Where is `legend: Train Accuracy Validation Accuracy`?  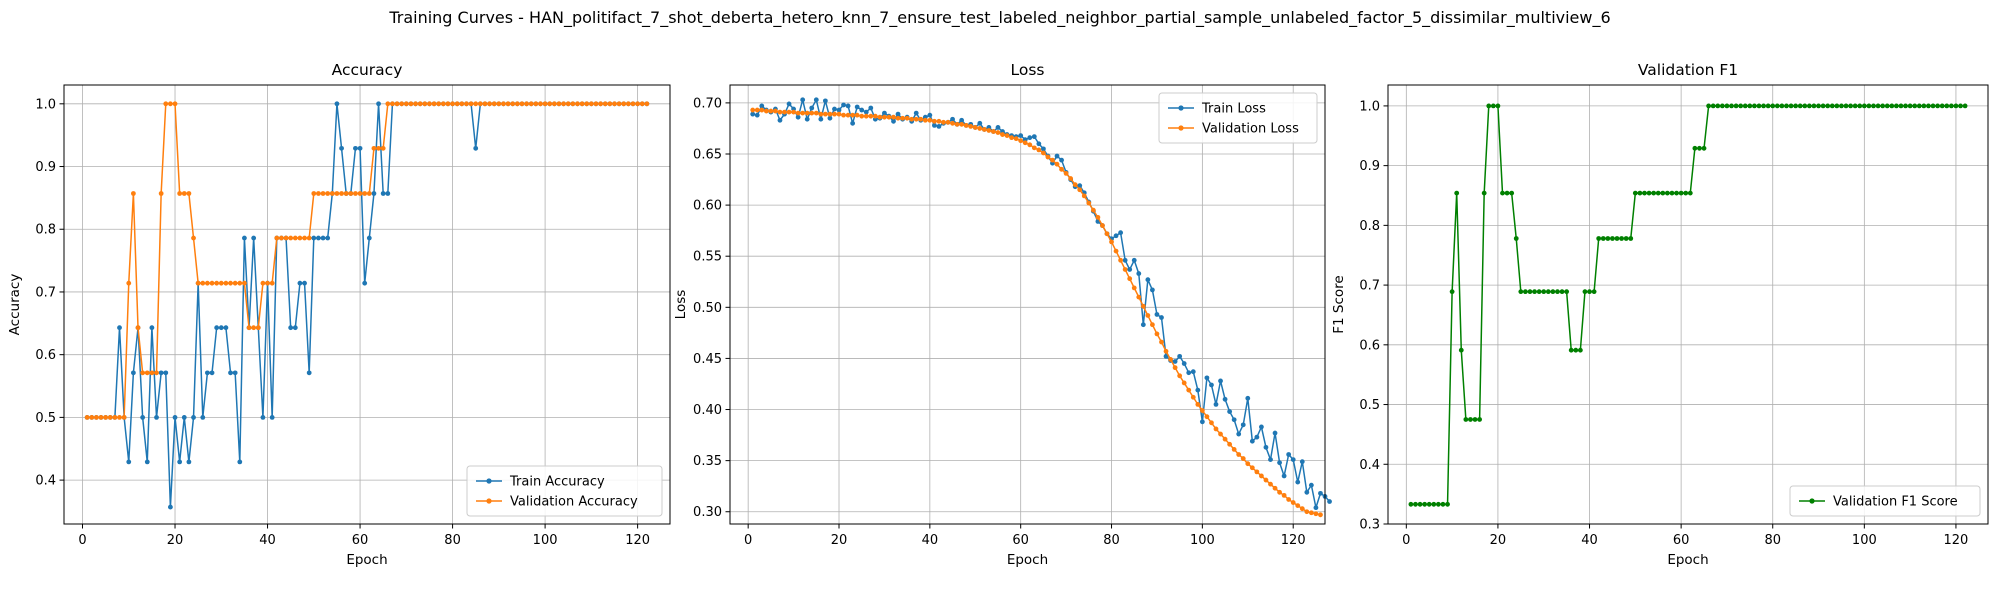 legend: Train Accuracy Validation Accuracy is located at coordinates (564, 491).